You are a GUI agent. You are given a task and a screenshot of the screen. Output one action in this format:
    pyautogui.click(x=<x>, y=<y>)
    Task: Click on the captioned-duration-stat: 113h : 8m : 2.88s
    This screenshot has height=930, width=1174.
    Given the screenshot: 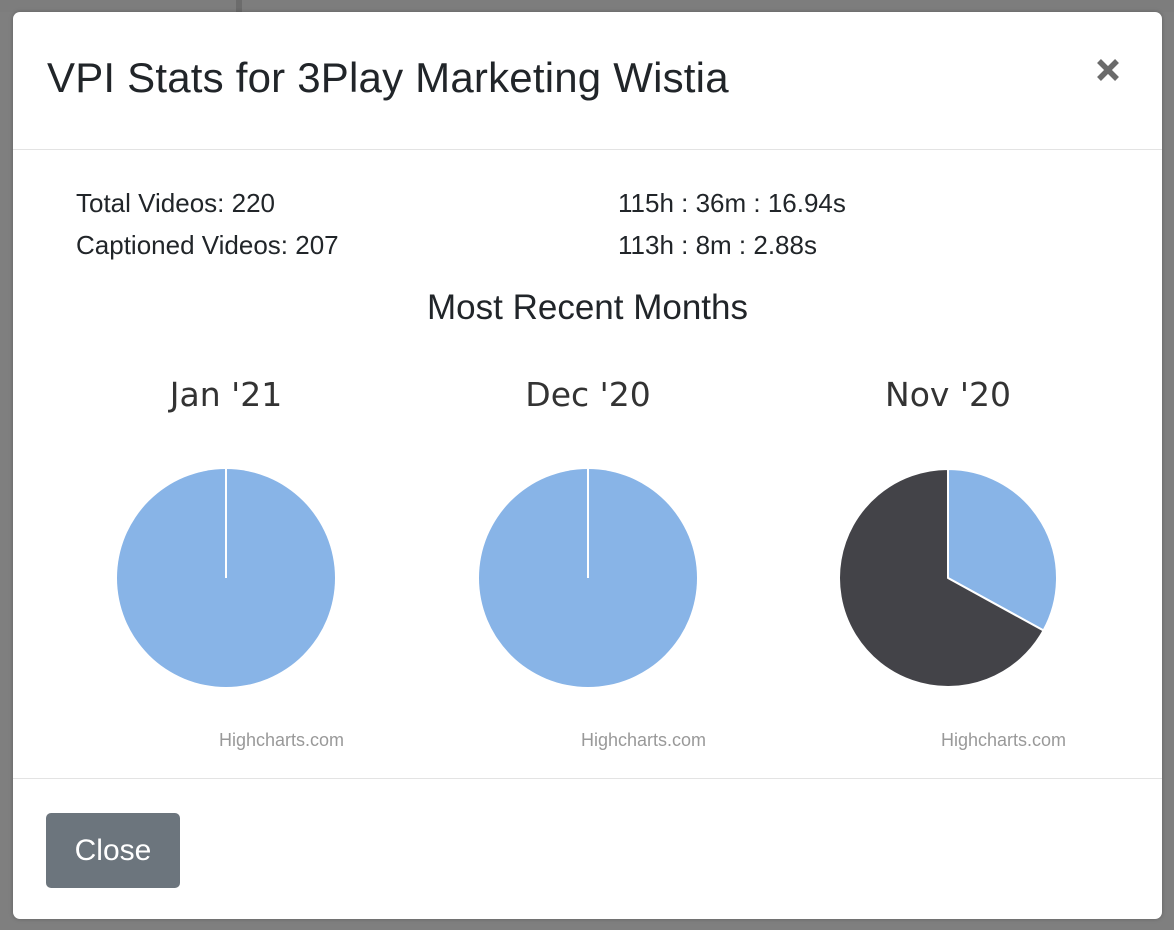 What is the action you would take?
    pyautogui.click(x=717, y=245)
    